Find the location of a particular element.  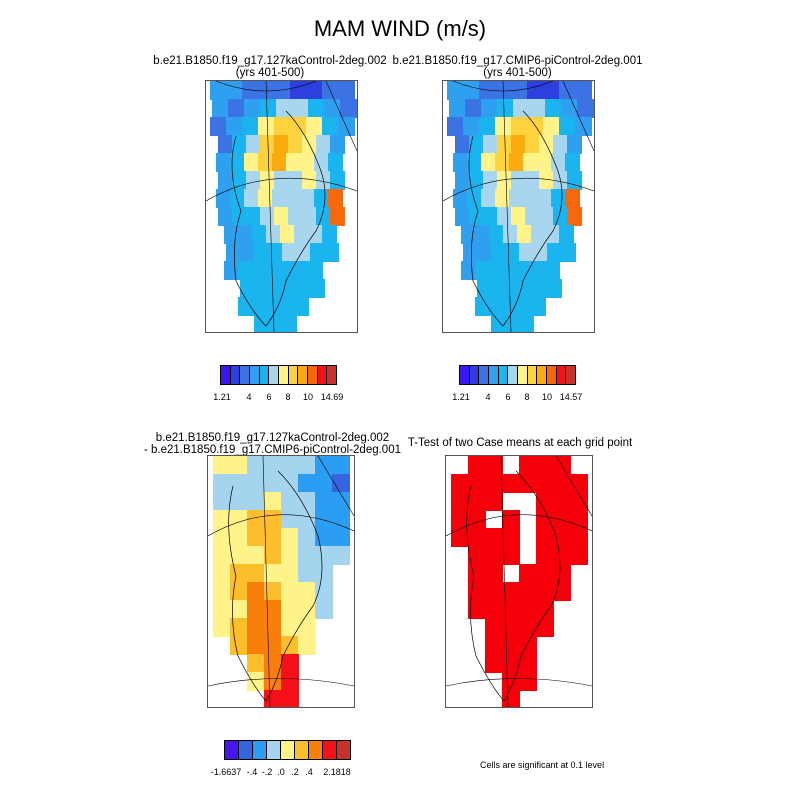

panel-difference-map is located at coordinates (281, 581).